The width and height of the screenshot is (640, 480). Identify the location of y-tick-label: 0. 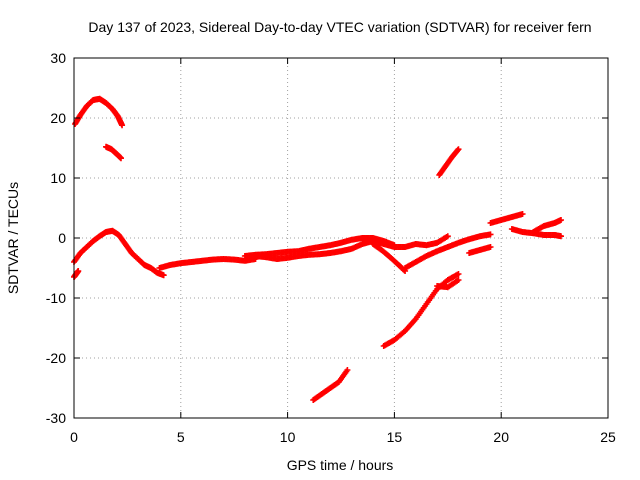
(62, 238).